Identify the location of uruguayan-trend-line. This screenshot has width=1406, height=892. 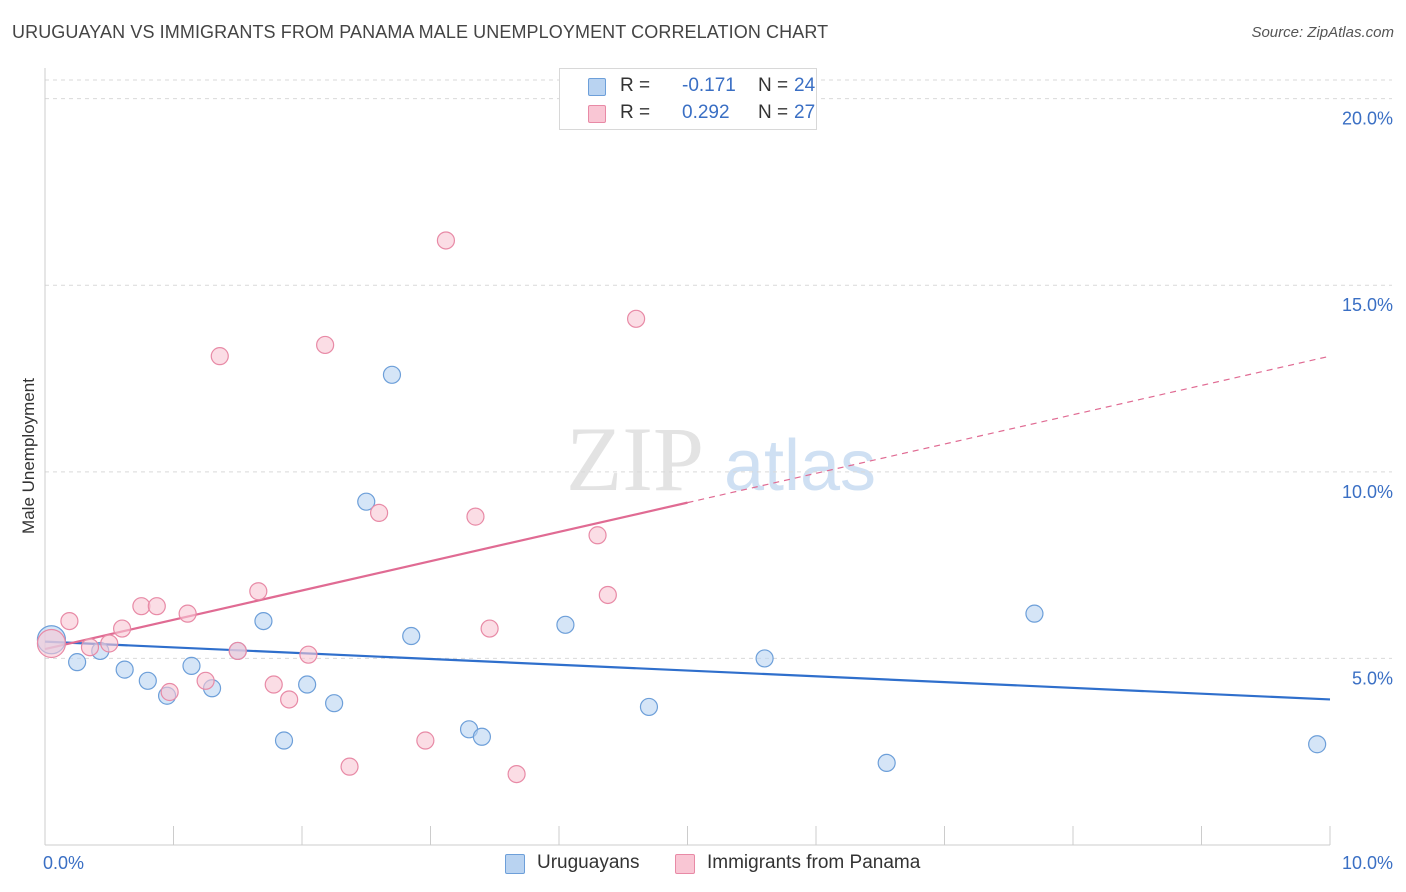
(687, 670).